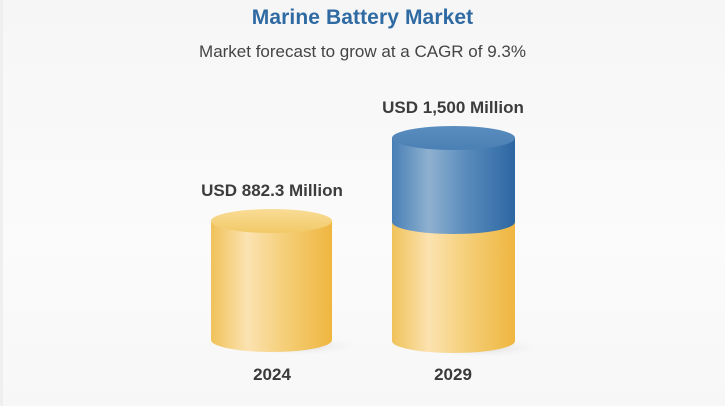 This screenshot has width=725, height=406. Describe the element at coordinates (362, 17) in the screenshot. I see `chart-title: Marine Battery Market` at that location.